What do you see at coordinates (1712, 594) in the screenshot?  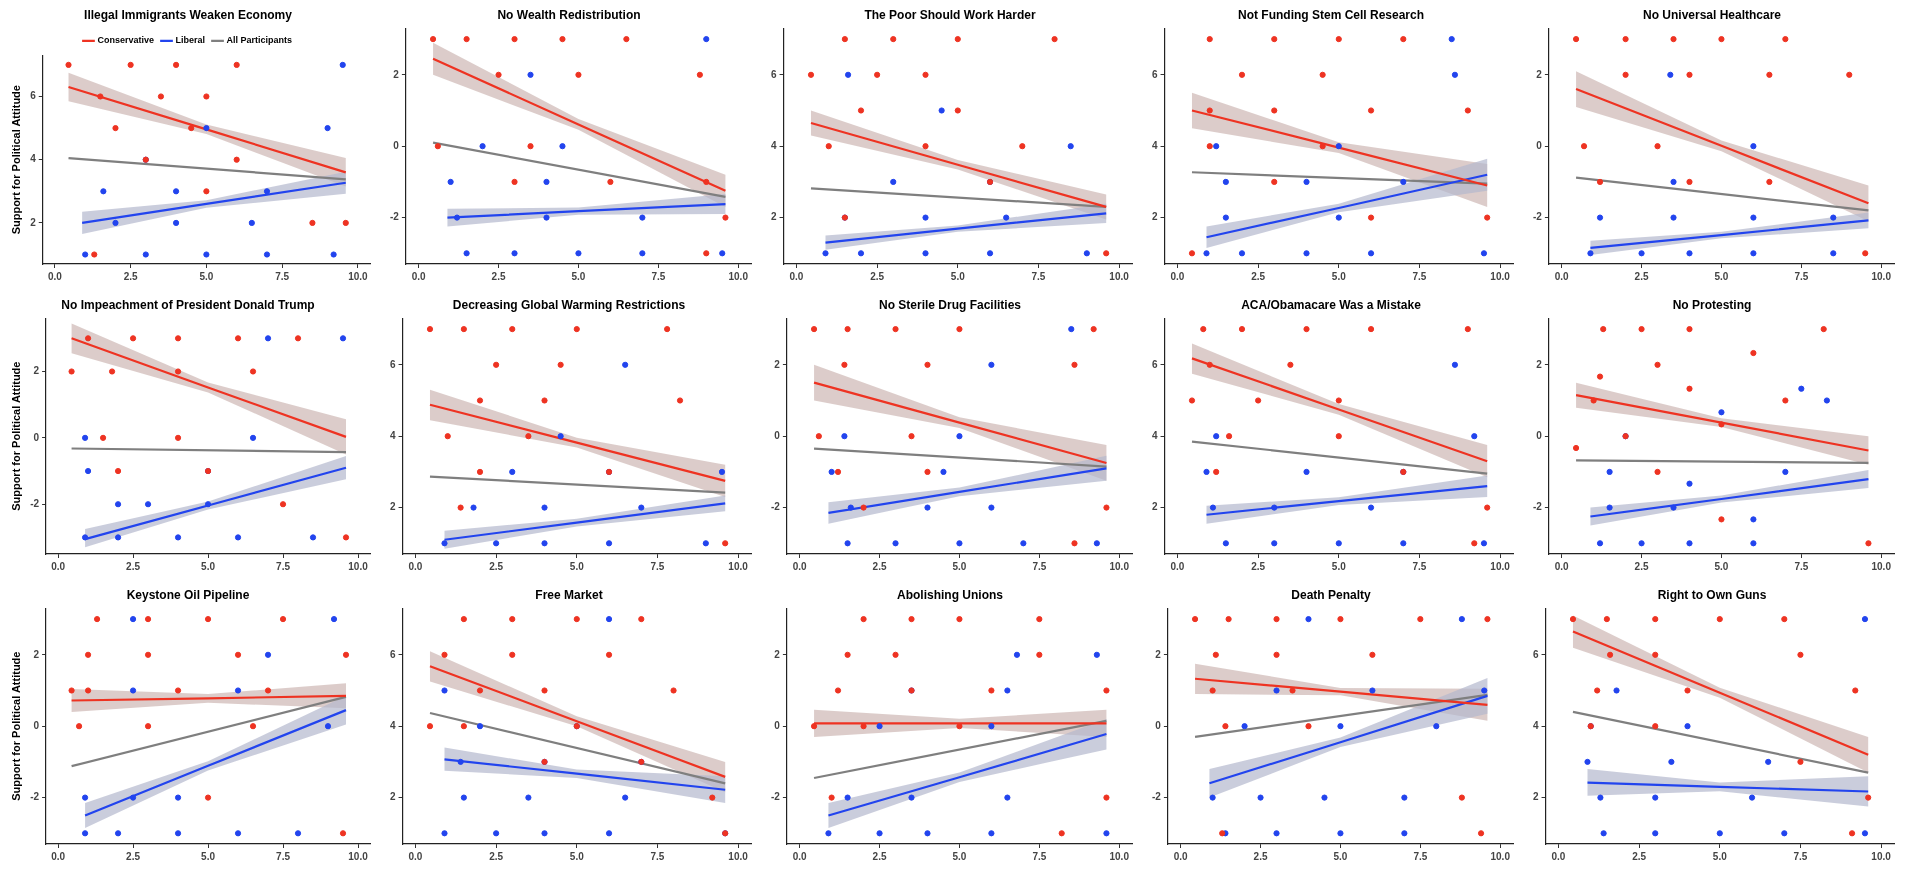 I see `chart-title: Right to Own Guns` at bounding box center [1712, 594].